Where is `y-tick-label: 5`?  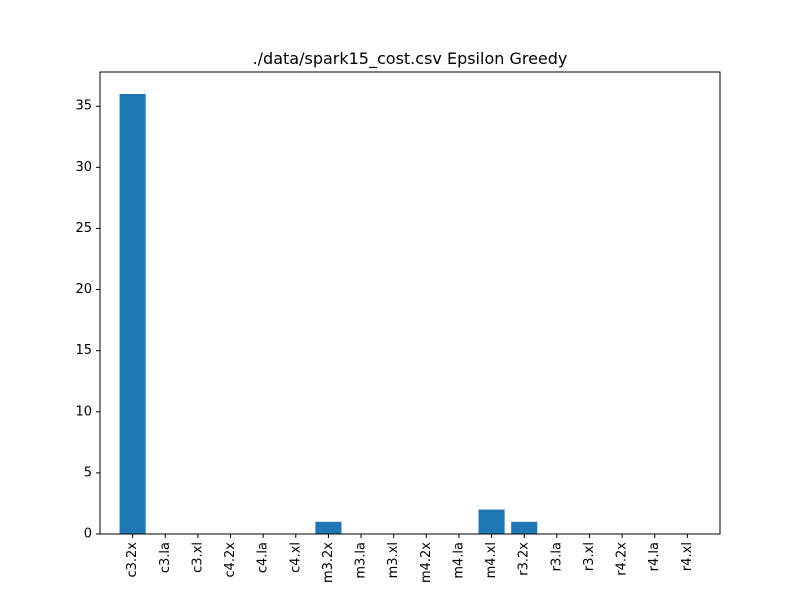 y-tick-label: 5 is located at coordinates (88, 472).